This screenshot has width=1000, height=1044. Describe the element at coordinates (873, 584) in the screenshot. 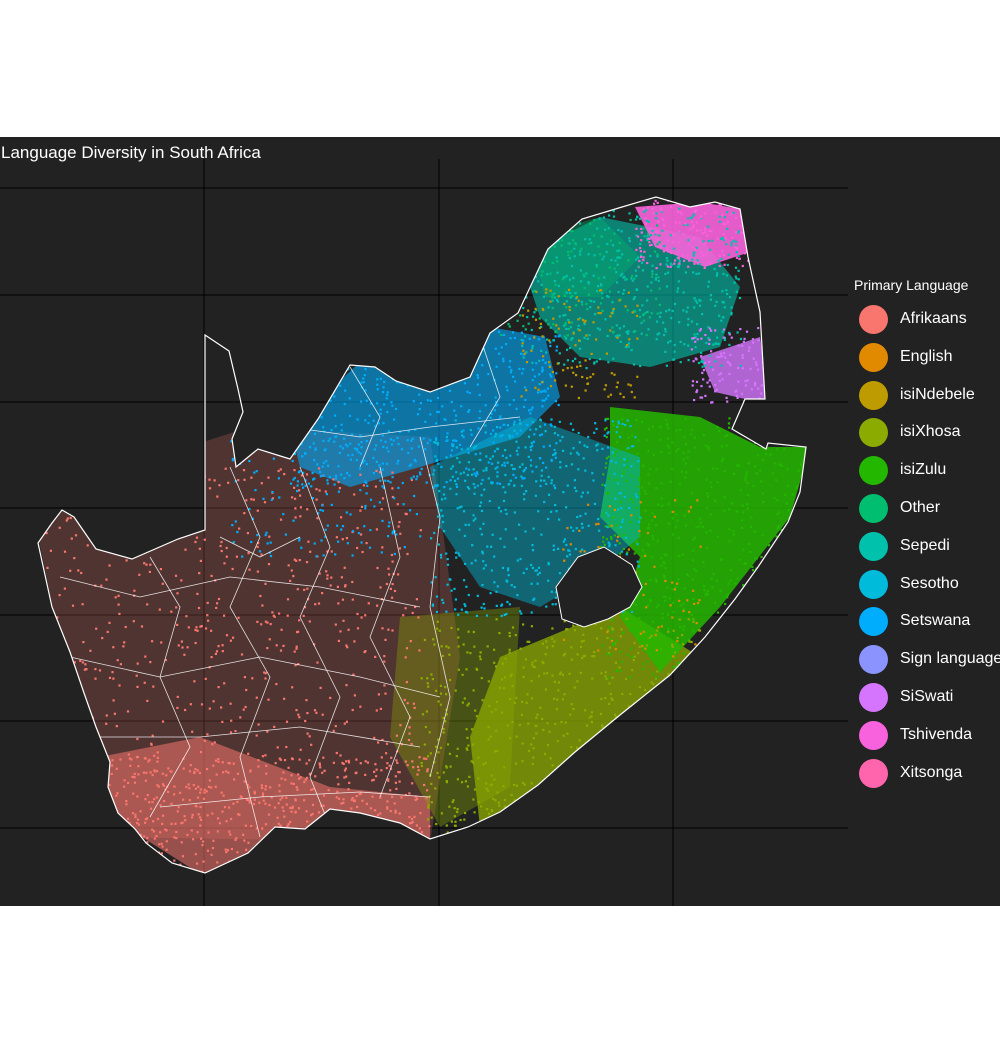

I see `legend-swatch` at that location.